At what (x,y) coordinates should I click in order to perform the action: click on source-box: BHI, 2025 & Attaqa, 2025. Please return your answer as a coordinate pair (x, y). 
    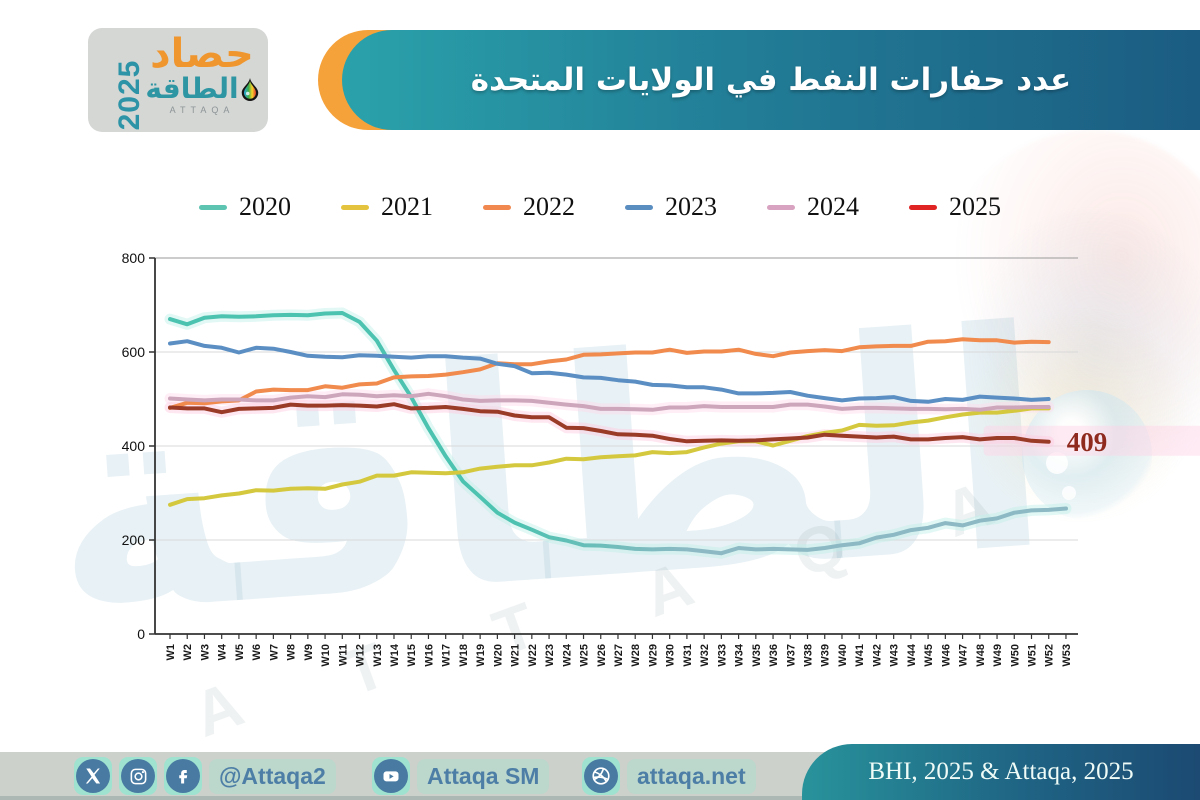
    Looking at the image, I should click on (1001, 772).